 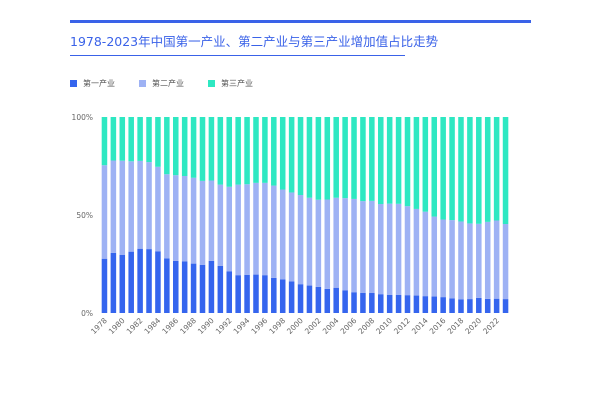 What do you see at coordinates (211, 149) in the screenshot?
I see `bar-tertiary-1990` at bounding box center [211, 149].